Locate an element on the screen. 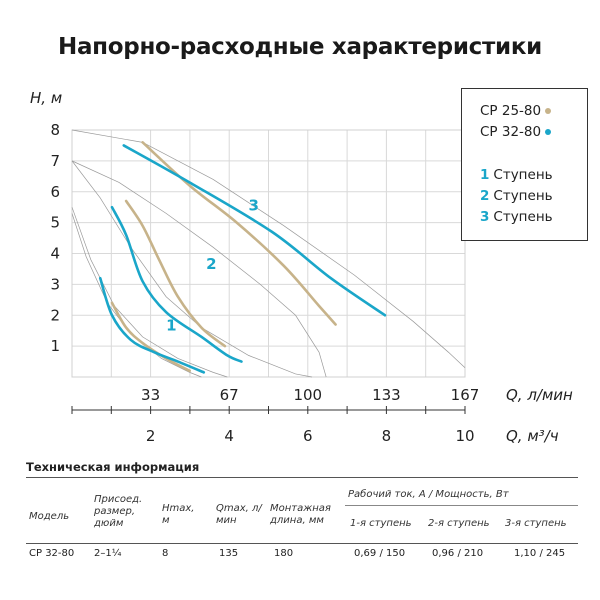 Image resolution: width=600 pixels, height=600 pixels. x-tick-label: 67 is located at coordinates (229, 395).